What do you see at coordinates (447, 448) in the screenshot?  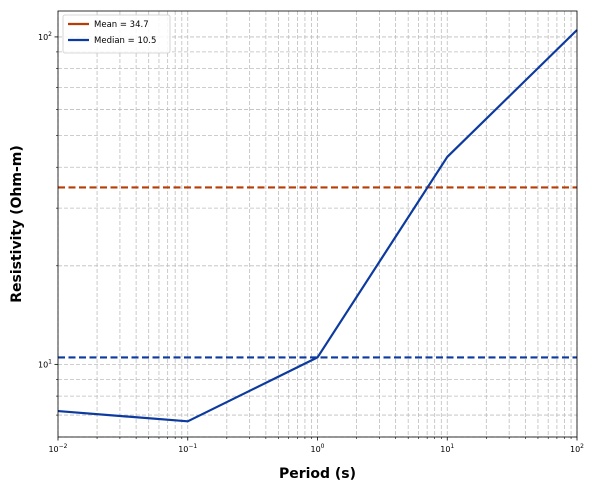 I see `x-tick-label: 10¹` at bounding box center [447, 448].